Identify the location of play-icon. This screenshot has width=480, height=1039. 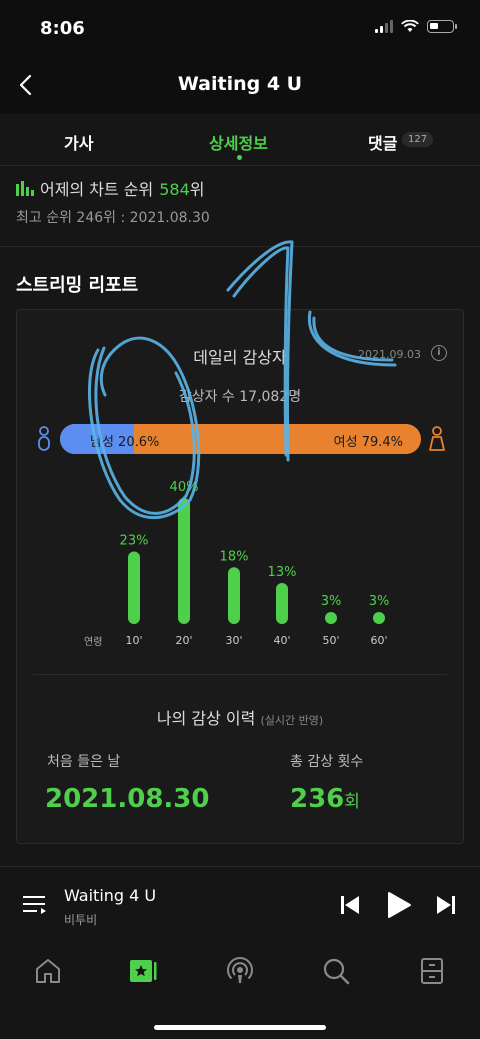
(399, 905).